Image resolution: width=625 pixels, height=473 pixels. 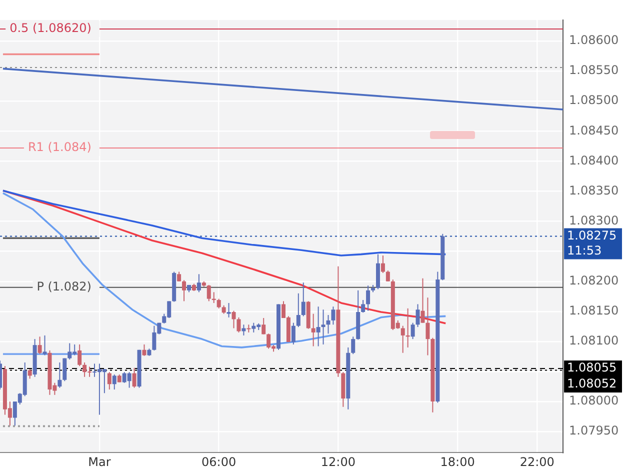 I want to click on y-tick-label: 1.08500, so click(x=594, y=100).